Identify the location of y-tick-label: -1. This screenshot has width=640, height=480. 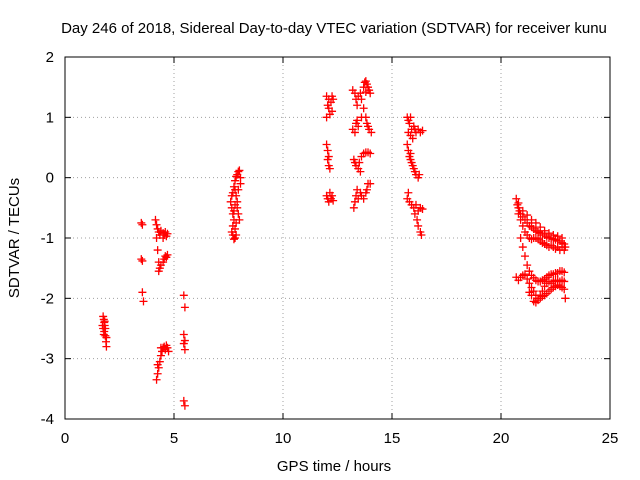
(47, 238).